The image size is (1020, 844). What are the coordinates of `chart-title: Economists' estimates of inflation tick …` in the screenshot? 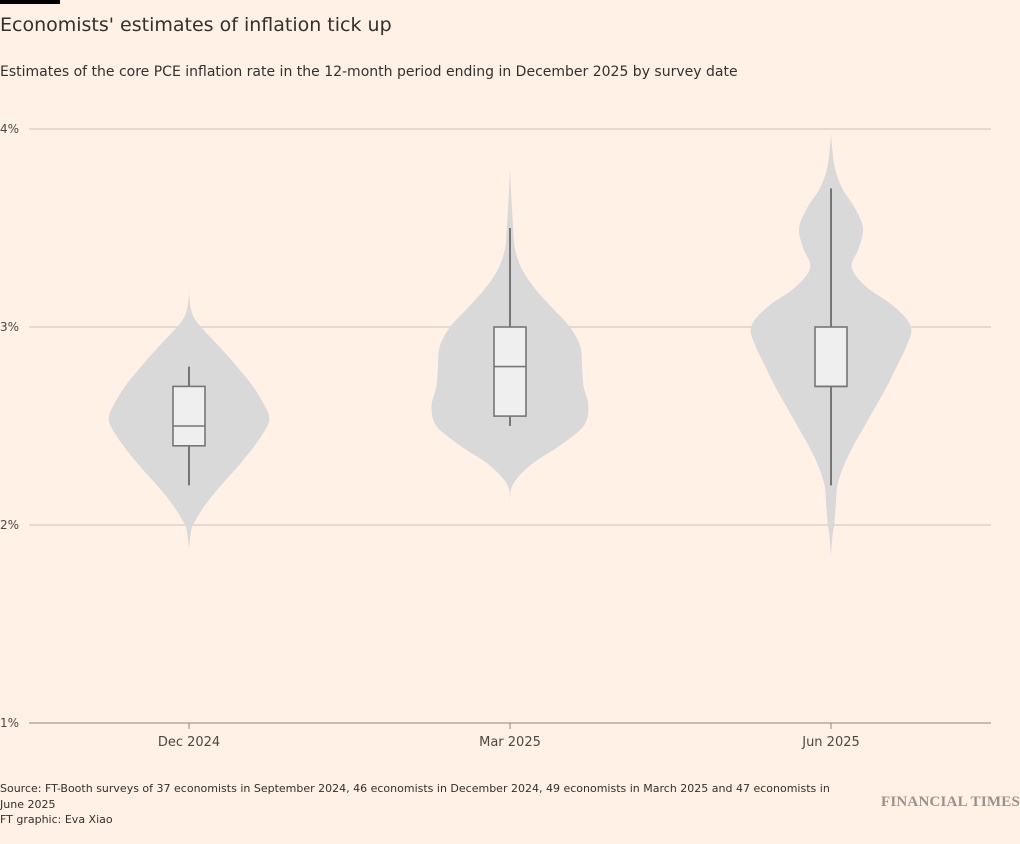 It's located at (196, 25).